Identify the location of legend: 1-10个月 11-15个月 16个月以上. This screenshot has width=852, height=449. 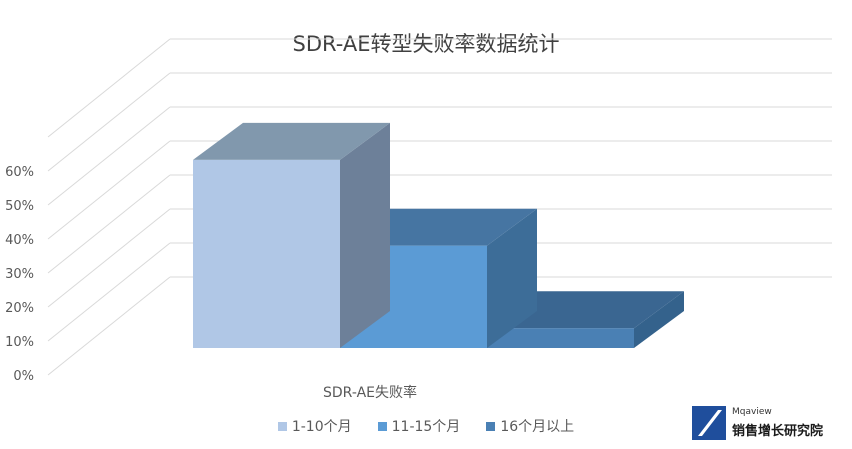
(426, 426).